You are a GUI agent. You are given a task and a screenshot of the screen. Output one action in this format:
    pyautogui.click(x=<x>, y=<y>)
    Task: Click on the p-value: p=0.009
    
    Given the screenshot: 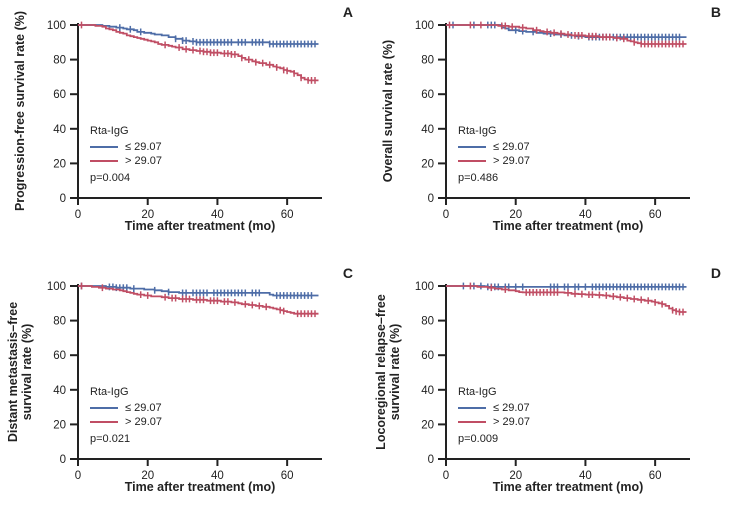 What is the action you would take?
    pyautogui.click(x=478, y=439)
    